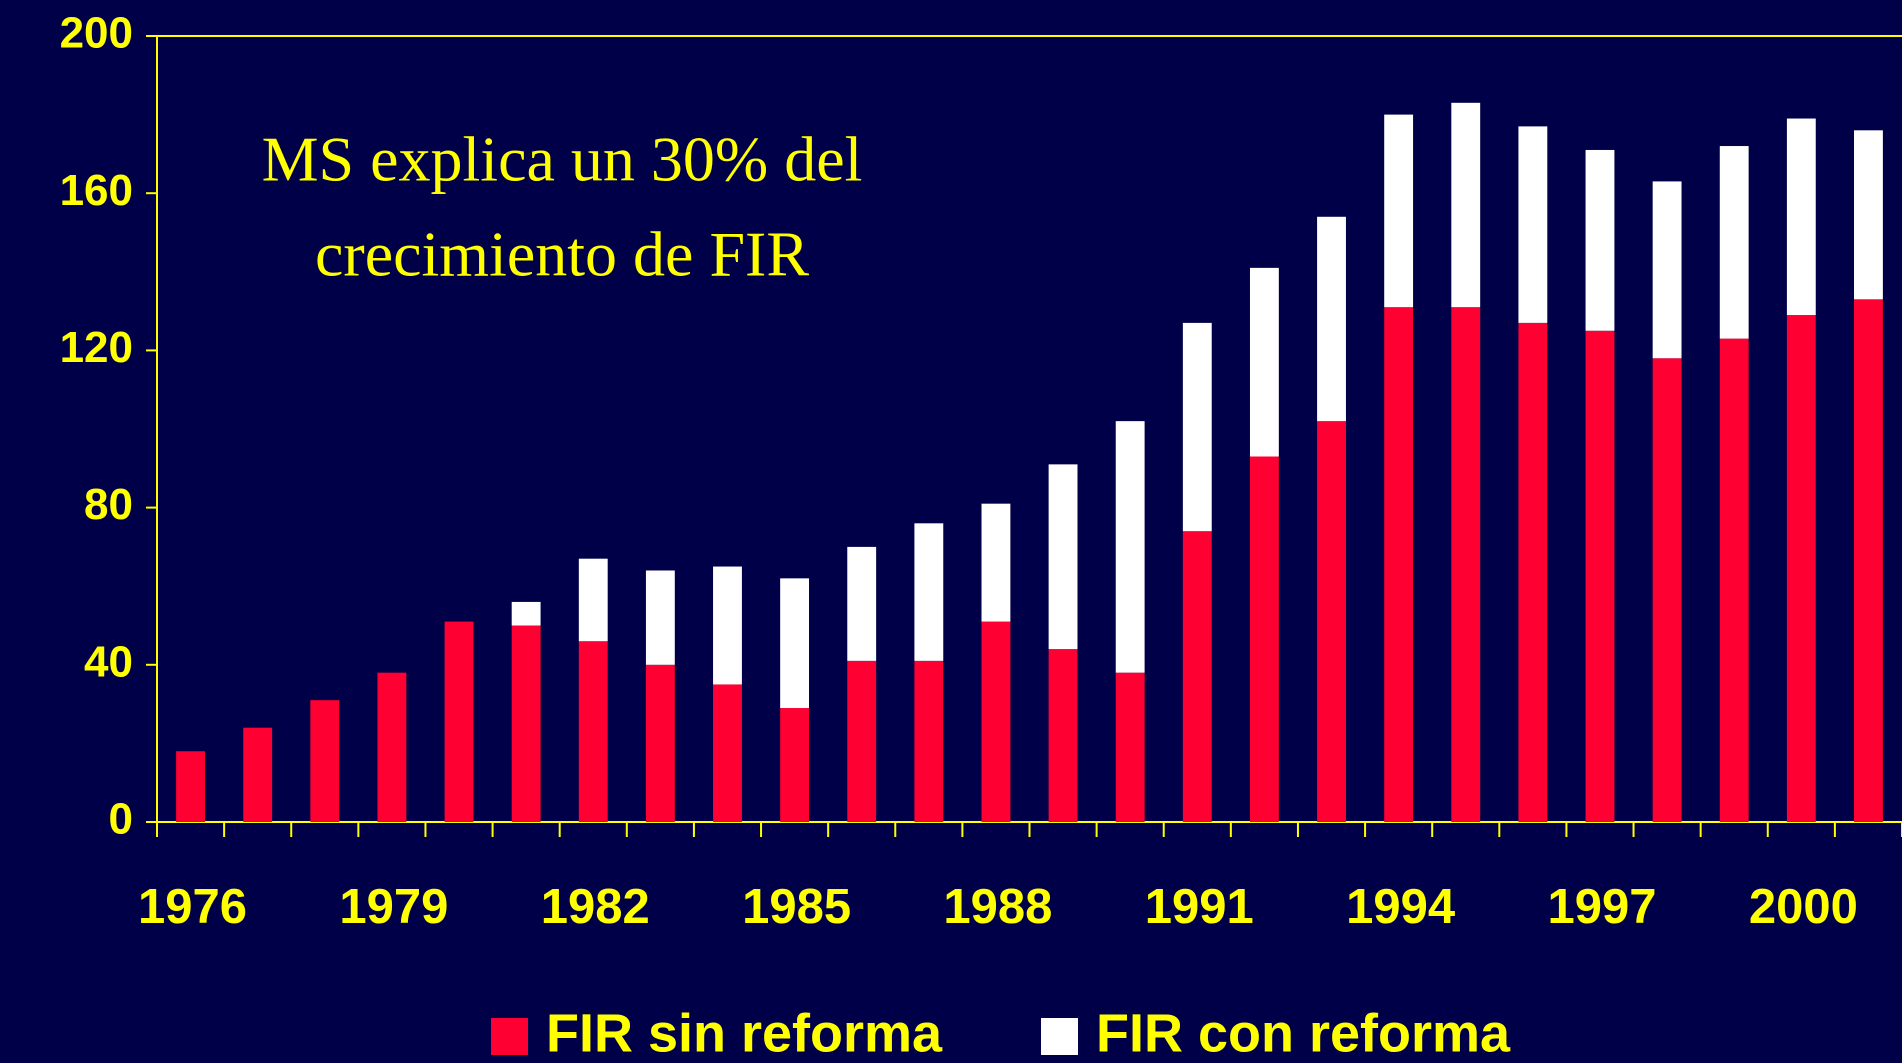  What do you see at coordinates (562, 254) in the screenshot?
I see `annotation: crecimiento de FIR` at bounding box center [562, 254].